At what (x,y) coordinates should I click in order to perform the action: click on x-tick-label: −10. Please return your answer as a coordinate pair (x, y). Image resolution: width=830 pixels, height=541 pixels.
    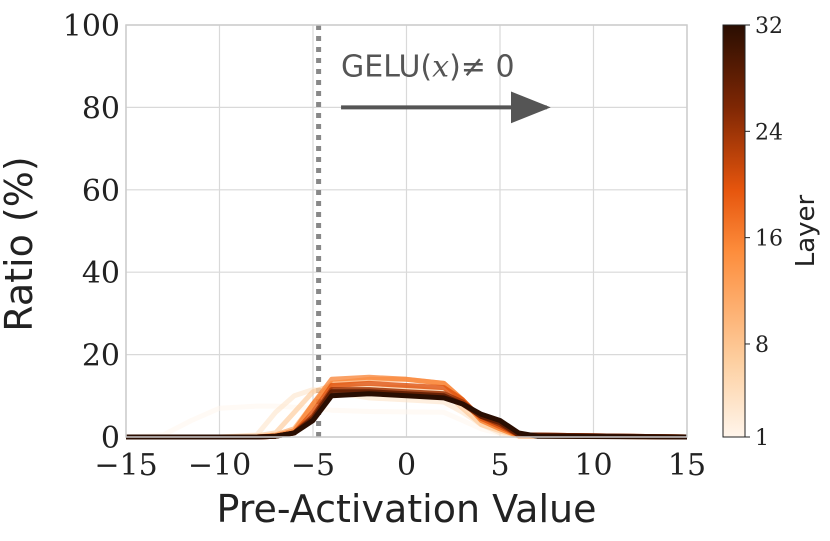
    Looking at the image, I should click on (219, 465).